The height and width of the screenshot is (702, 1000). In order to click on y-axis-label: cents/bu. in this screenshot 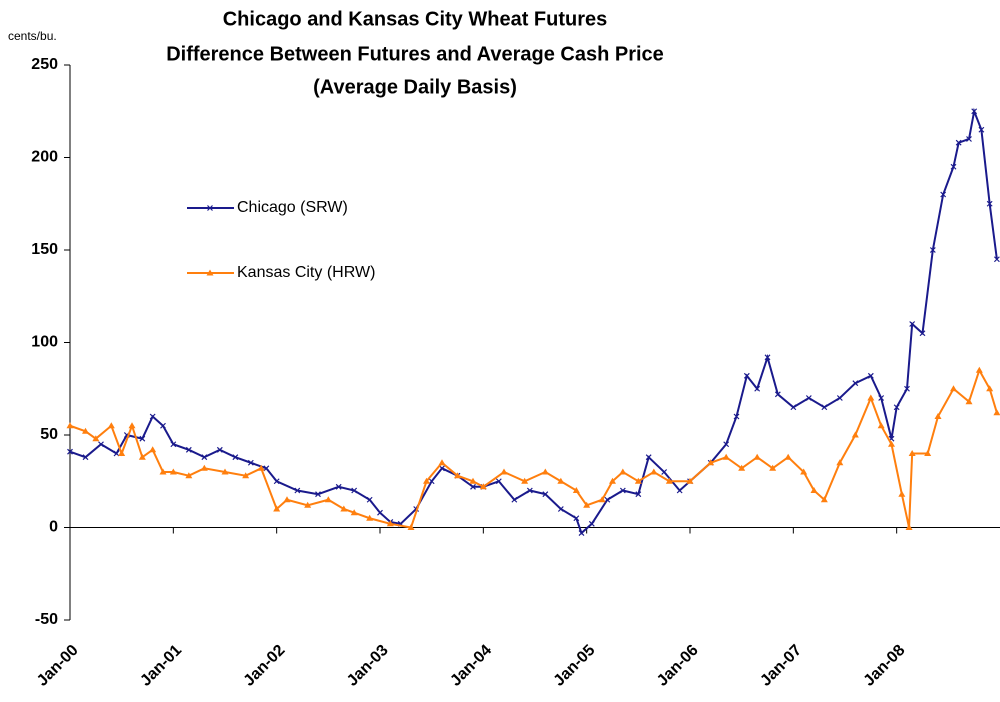, I will do `click(32, 36)`.